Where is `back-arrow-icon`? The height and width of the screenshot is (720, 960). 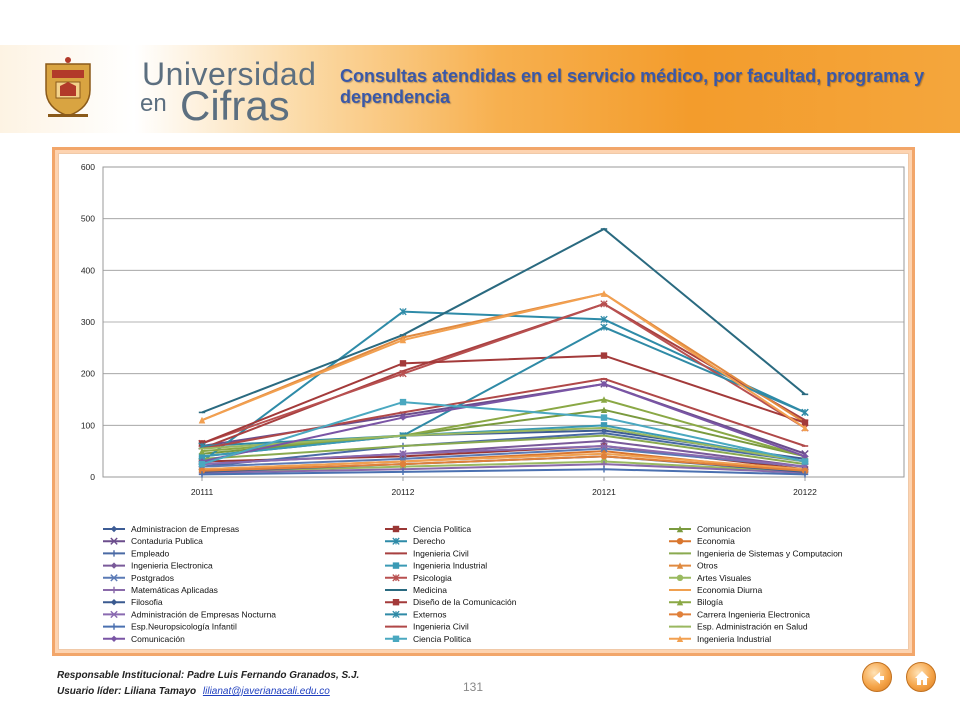
back-arrow-icon is located at coordinates (878, 678).